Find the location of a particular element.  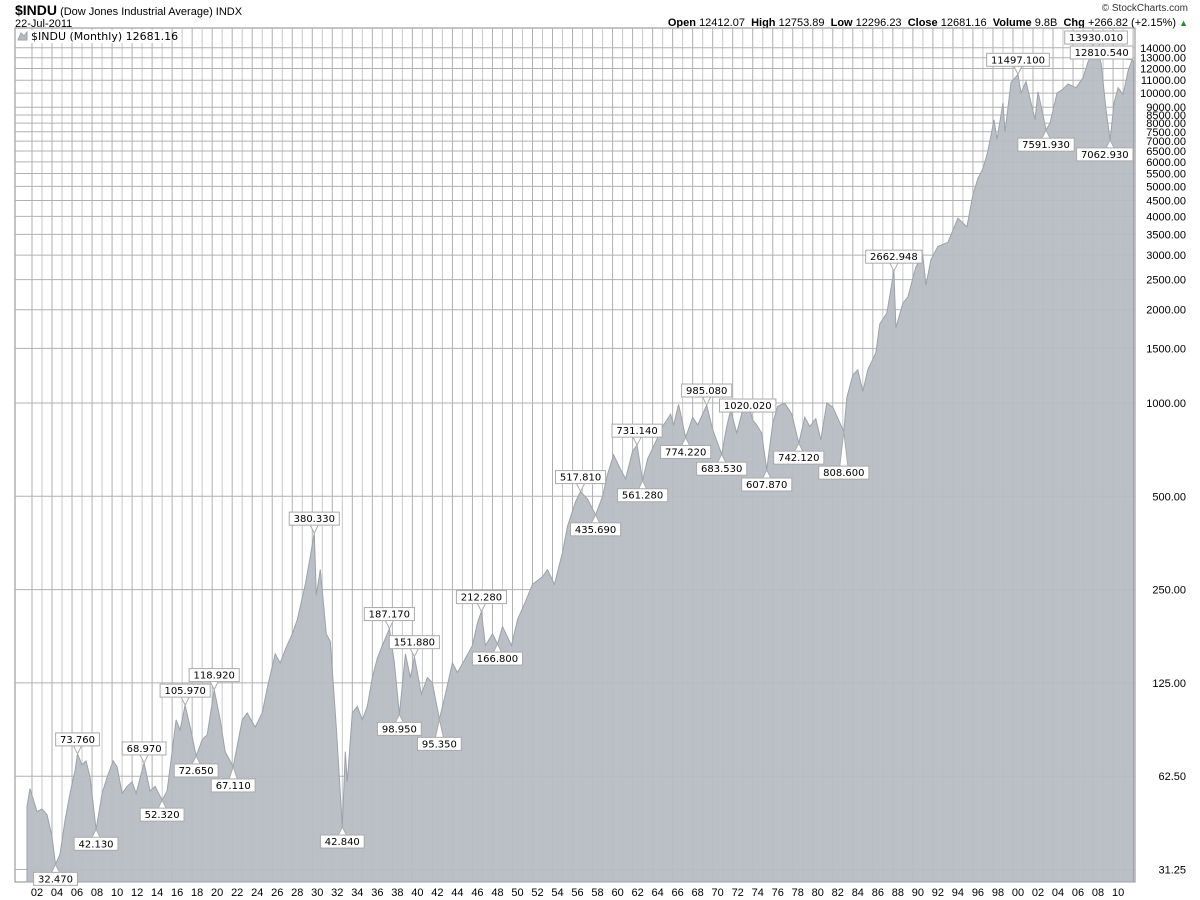

annotation-label: 52.320 is located at coordinates (162, 815).